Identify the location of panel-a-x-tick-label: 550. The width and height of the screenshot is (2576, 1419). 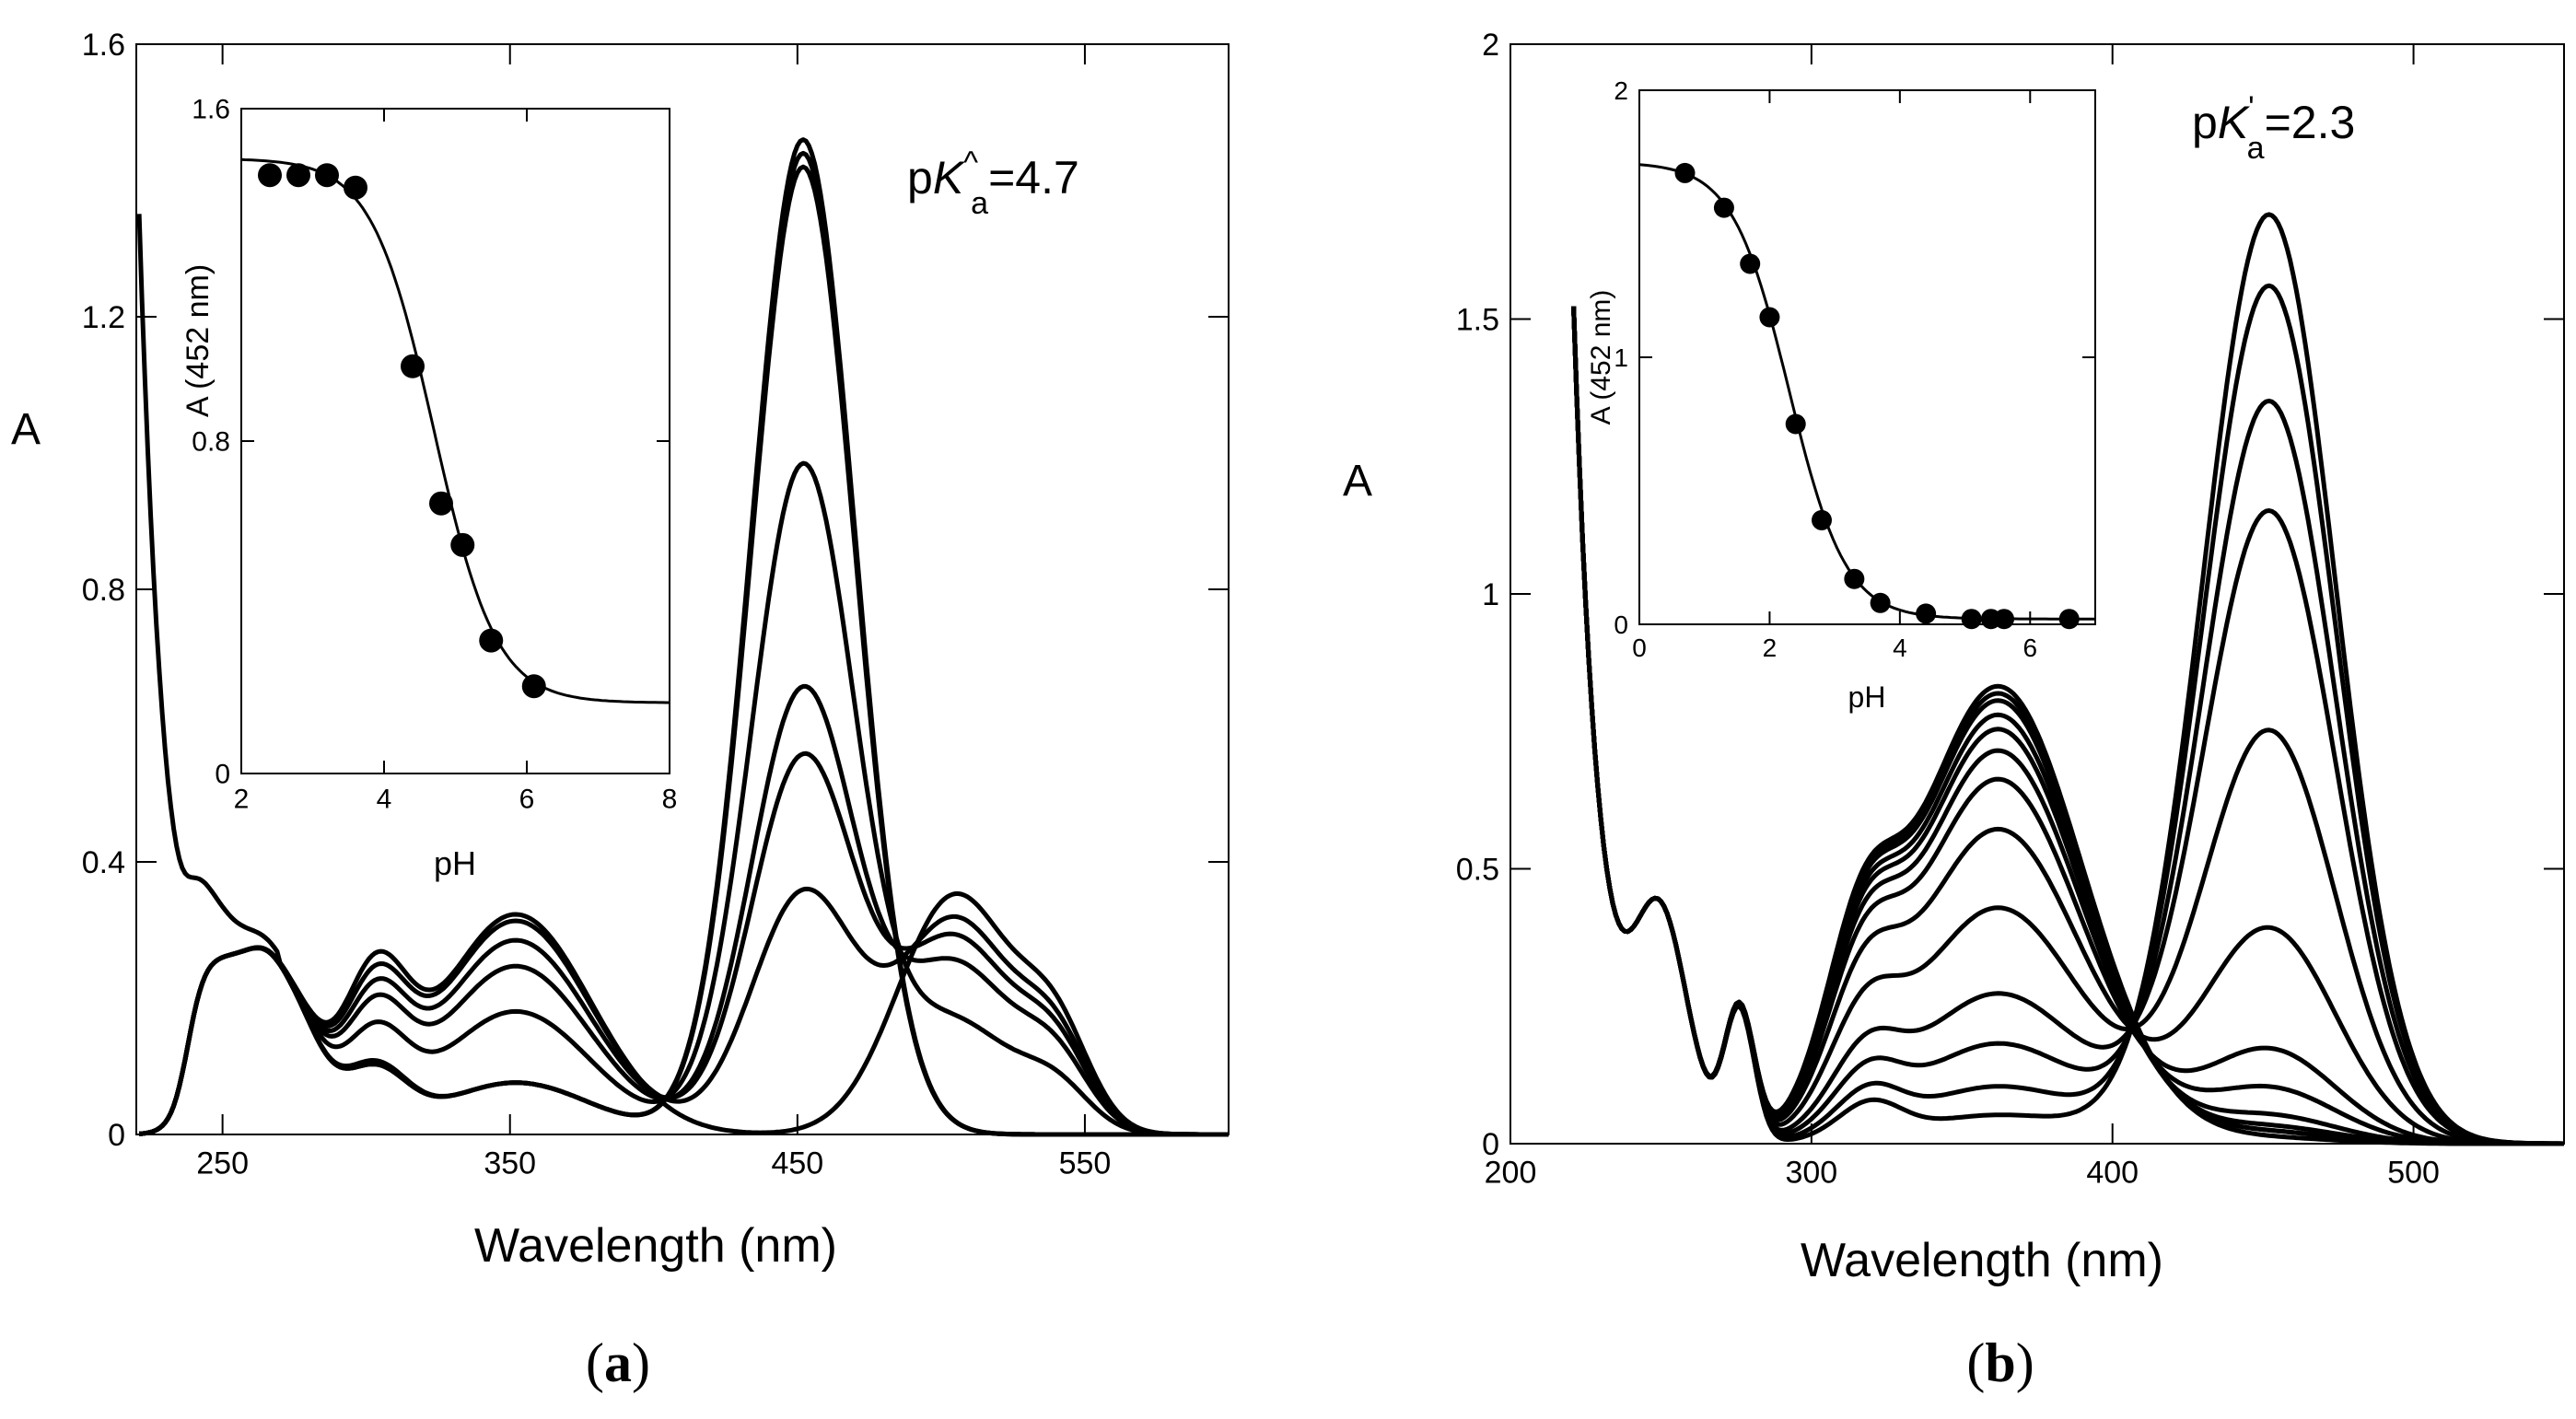
(1085, 1163).